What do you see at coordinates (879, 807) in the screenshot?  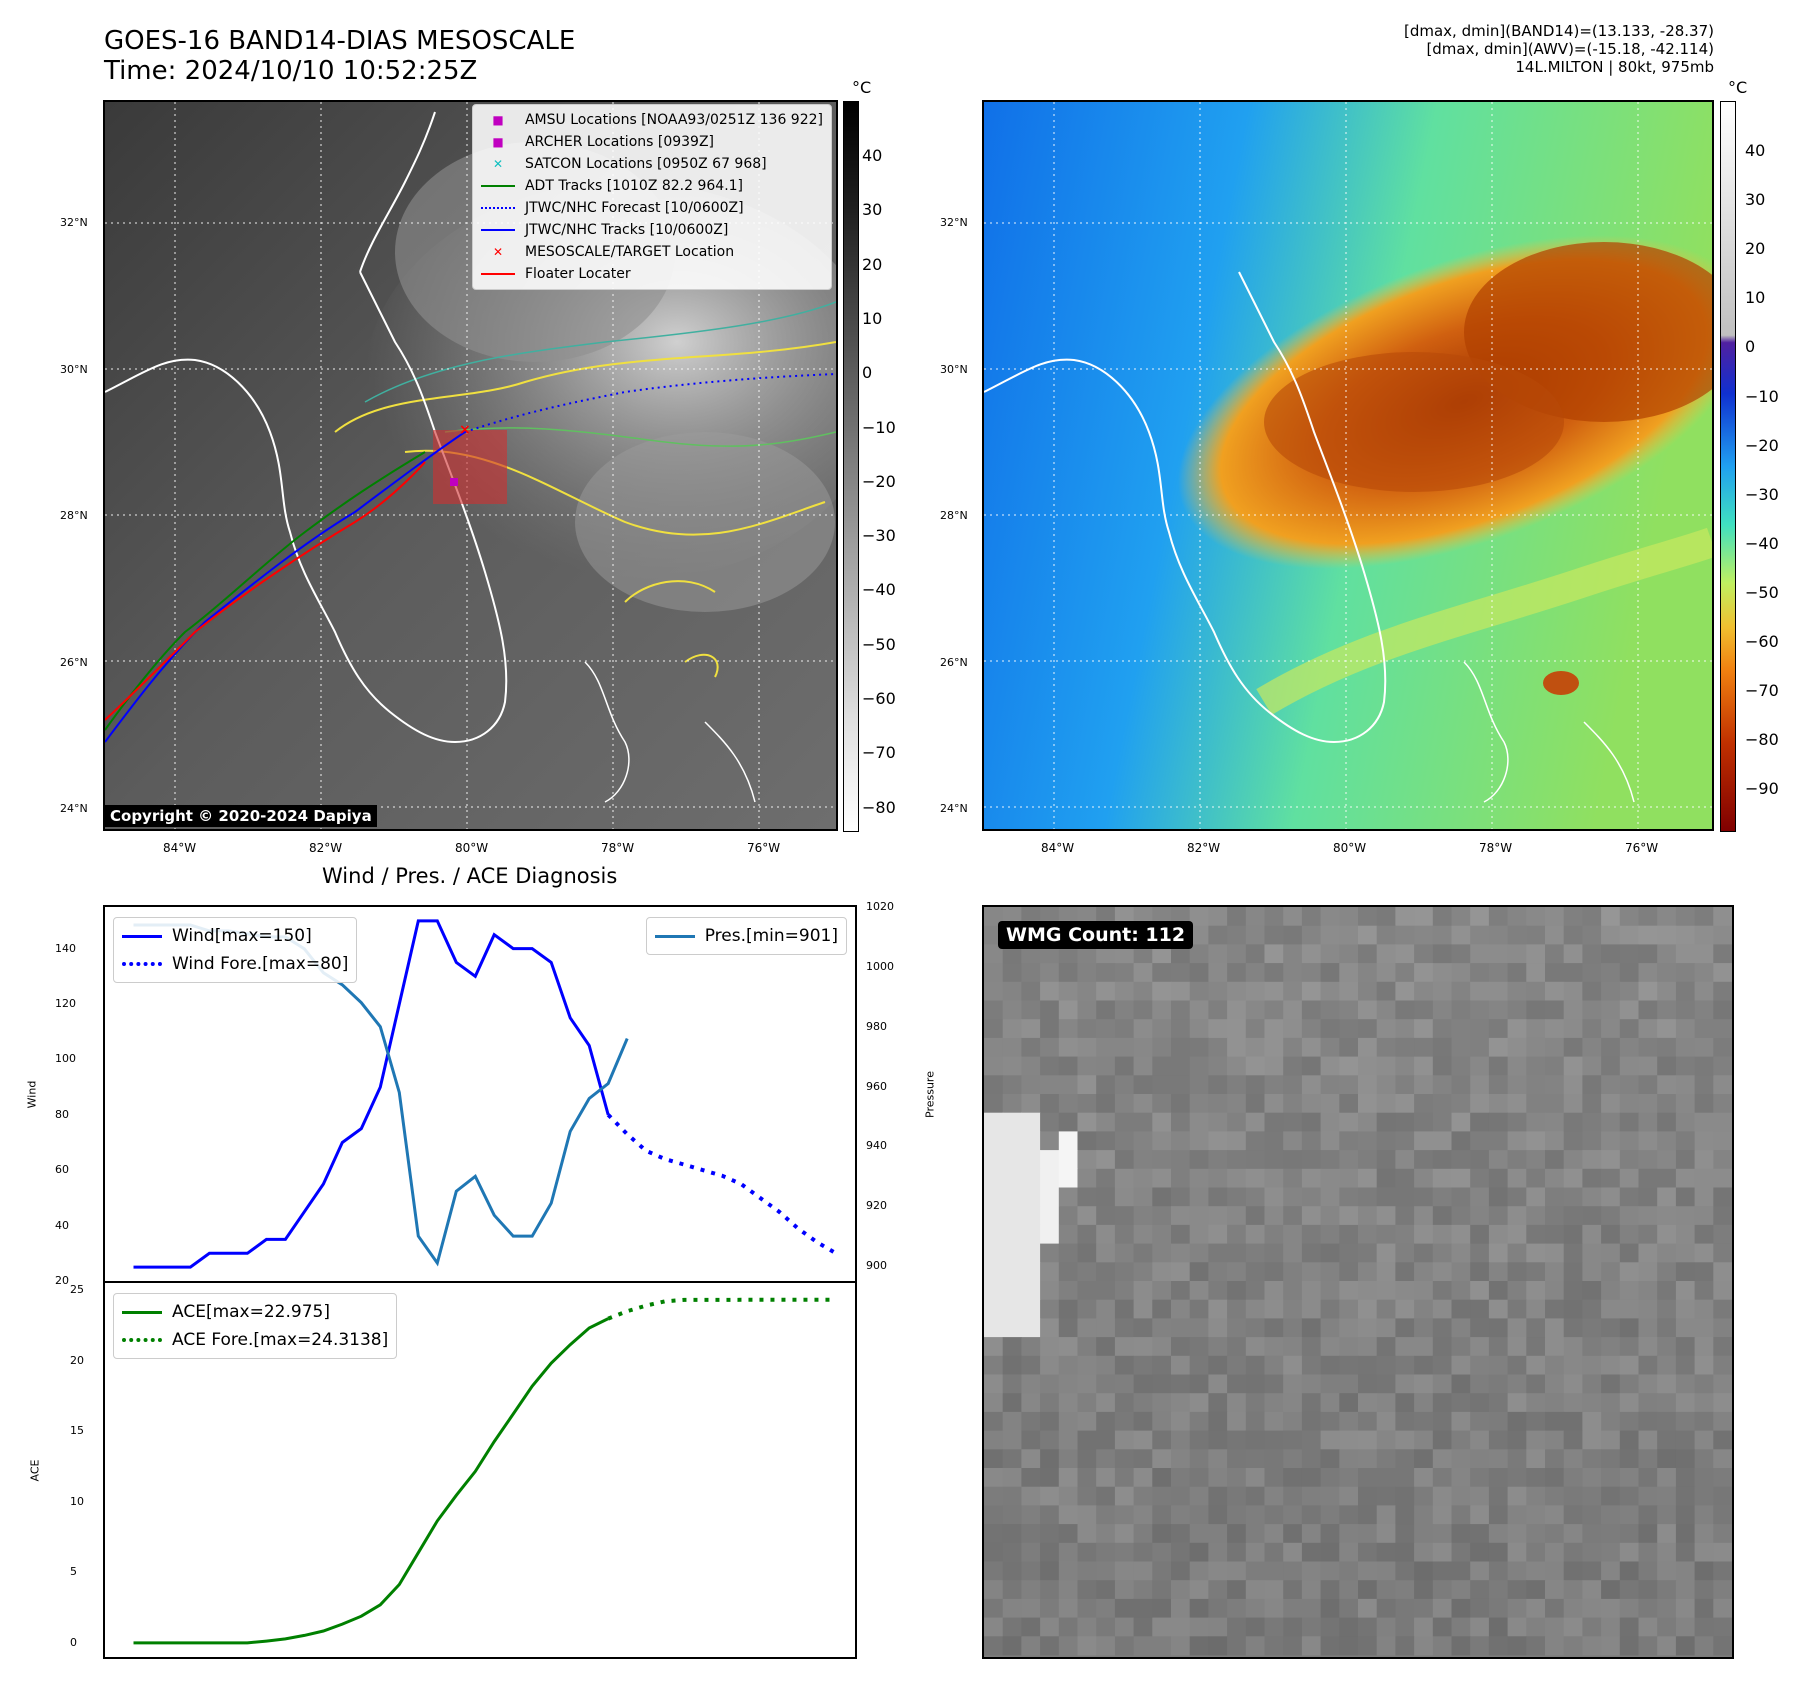 I see `colorbar-tick-label: −80` at bounding box center [879, 807].